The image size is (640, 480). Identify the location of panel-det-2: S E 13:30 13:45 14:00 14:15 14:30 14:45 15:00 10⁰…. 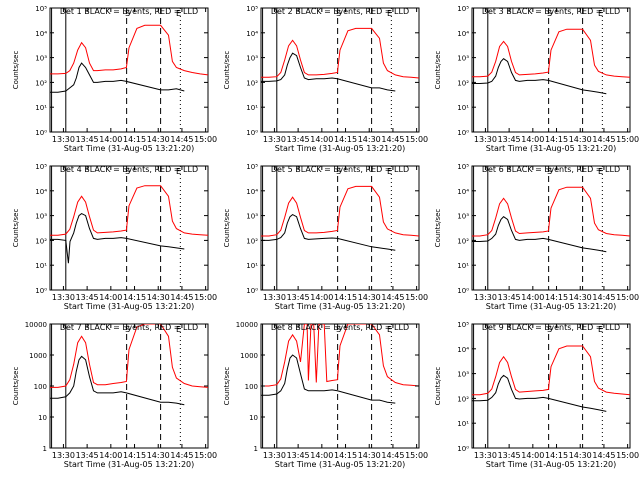
(325, 79).